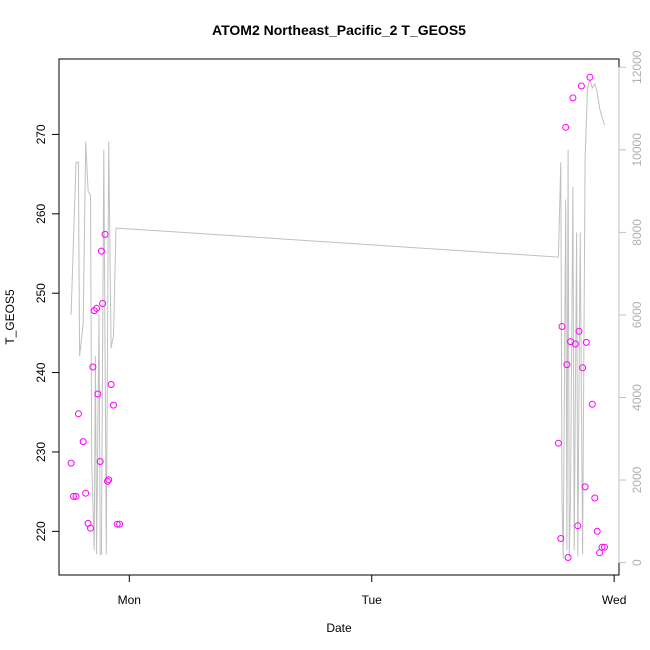 The height and width of the screenshot is (650, 650). I want to click on x-tick-label: Mon, so click(129, 600).